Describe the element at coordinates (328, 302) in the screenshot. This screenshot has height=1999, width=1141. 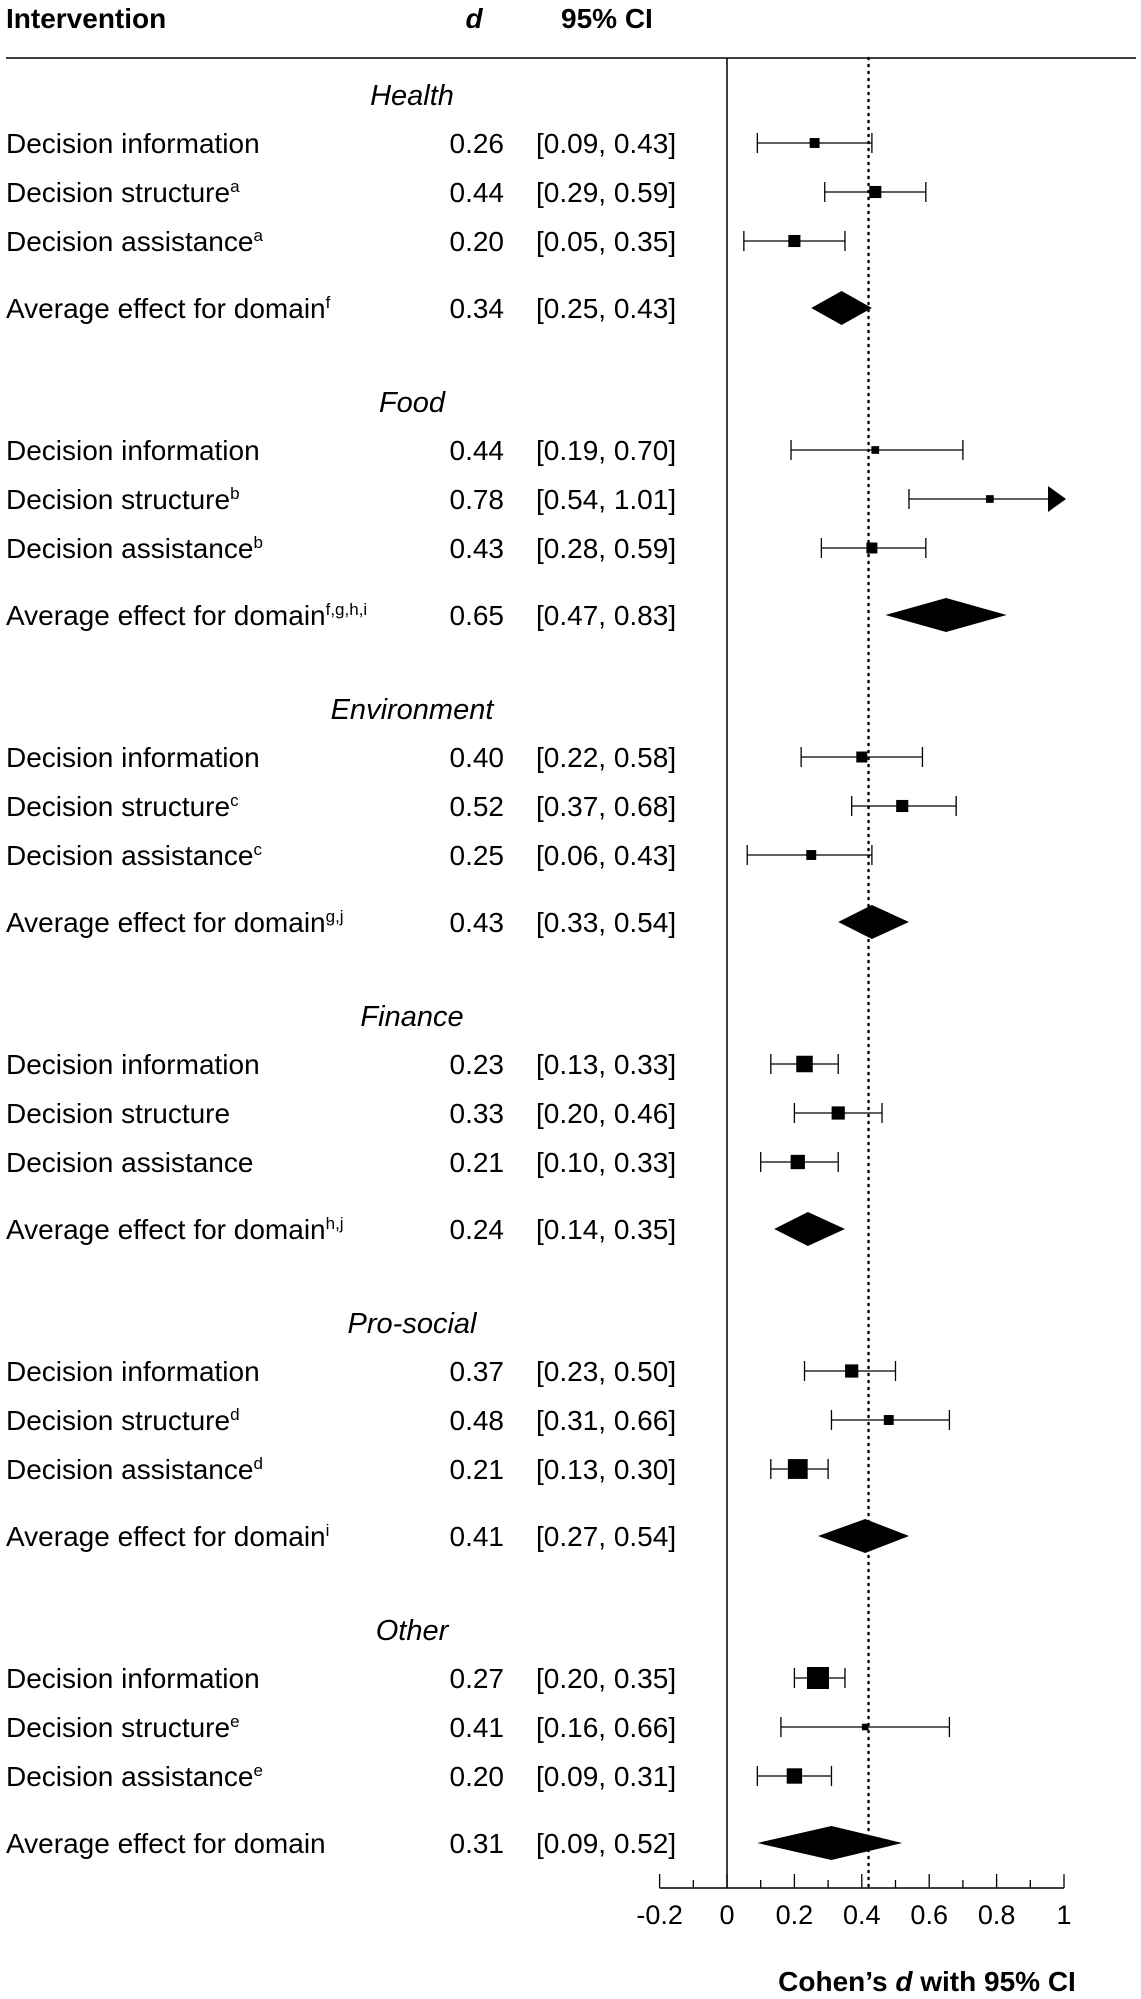
I see `row-label-superscript: f` at that location.